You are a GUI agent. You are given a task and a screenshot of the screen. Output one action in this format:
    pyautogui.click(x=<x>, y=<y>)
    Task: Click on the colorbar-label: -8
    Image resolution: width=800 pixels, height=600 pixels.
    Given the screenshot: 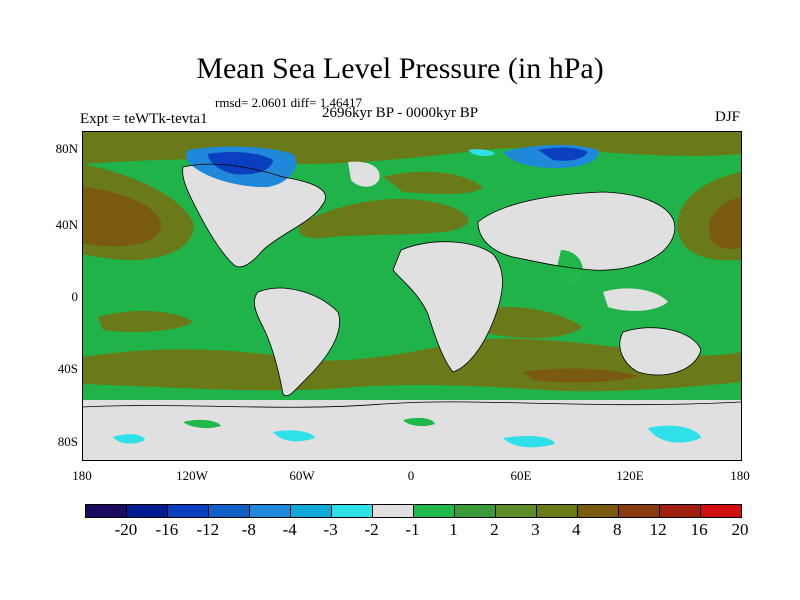 What is the action you would take?
    pyautogui.click(x=248, y=529)
    